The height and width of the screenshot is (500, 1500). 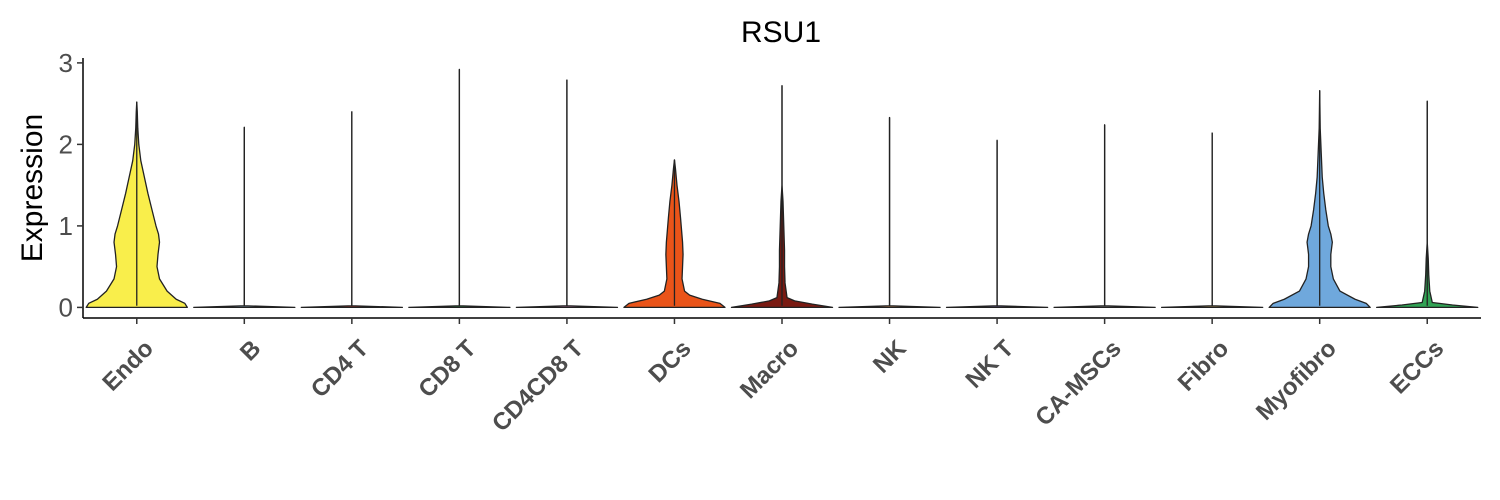 I want to click on x-tick-label-cd8-t: CD8 T, so click(x=447, y=369).